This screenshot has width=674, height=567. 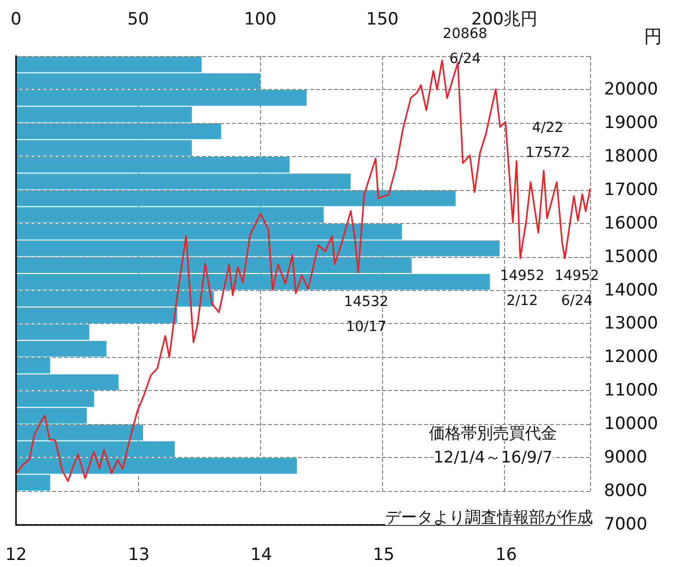 I want to click on y-tick-label: 12000, so click(x=631, y=357).